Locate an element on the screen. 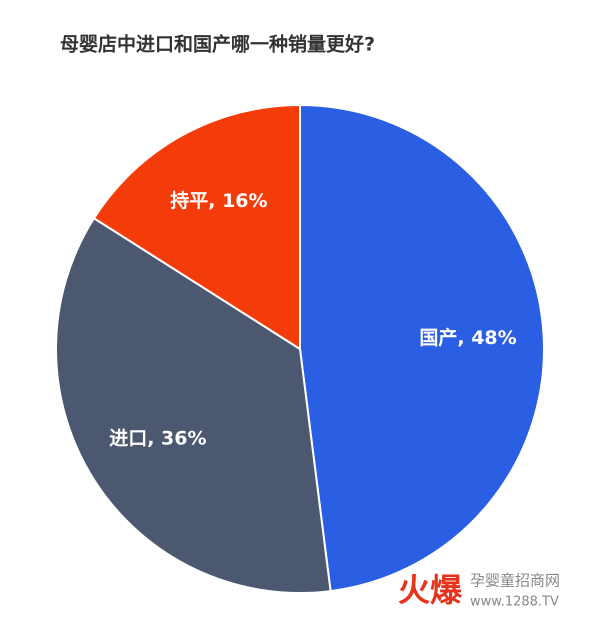 The width and height of the screenshot is (600, 621). chart-title: 母婴店中进口和国产哪一种销量更好? is located at coordinates (217, 44).